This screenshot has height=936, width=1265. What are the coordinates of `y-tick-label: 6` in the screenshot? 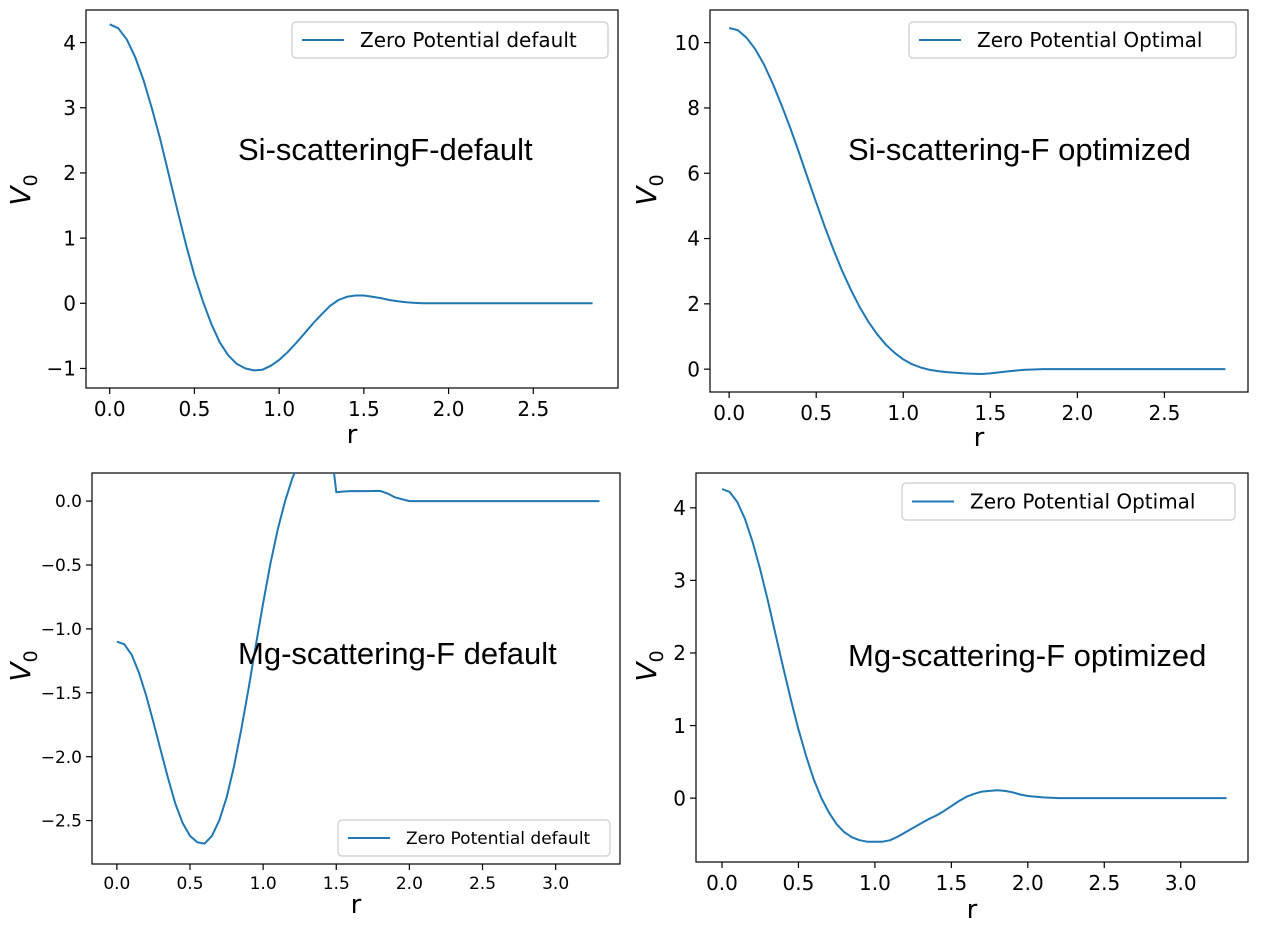 It's located at (693, 173).